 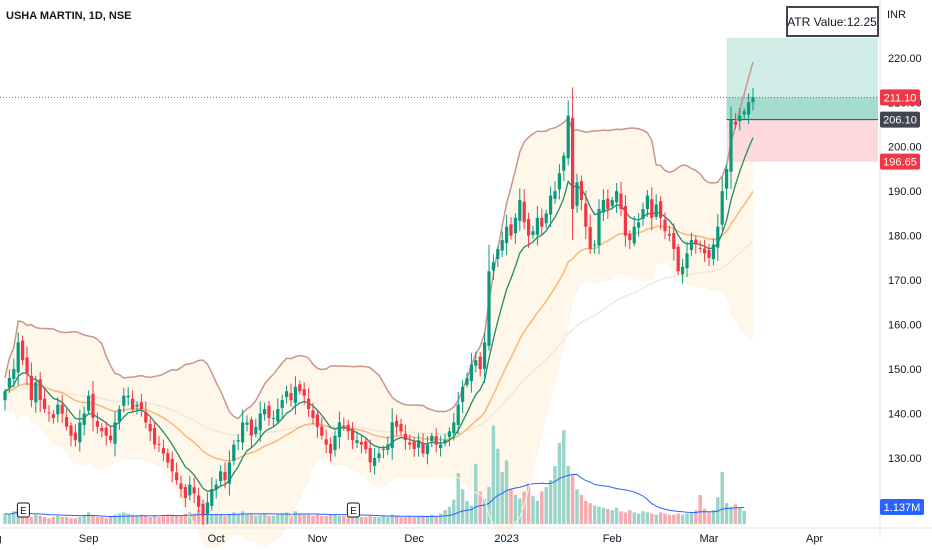 What do you see at coordinates (466, 536) in the screenshot?
I see `time-axis: Aug Sep Oct Nov Dec 2023 Feb Mar Apr` at bounding box center [466, 536].